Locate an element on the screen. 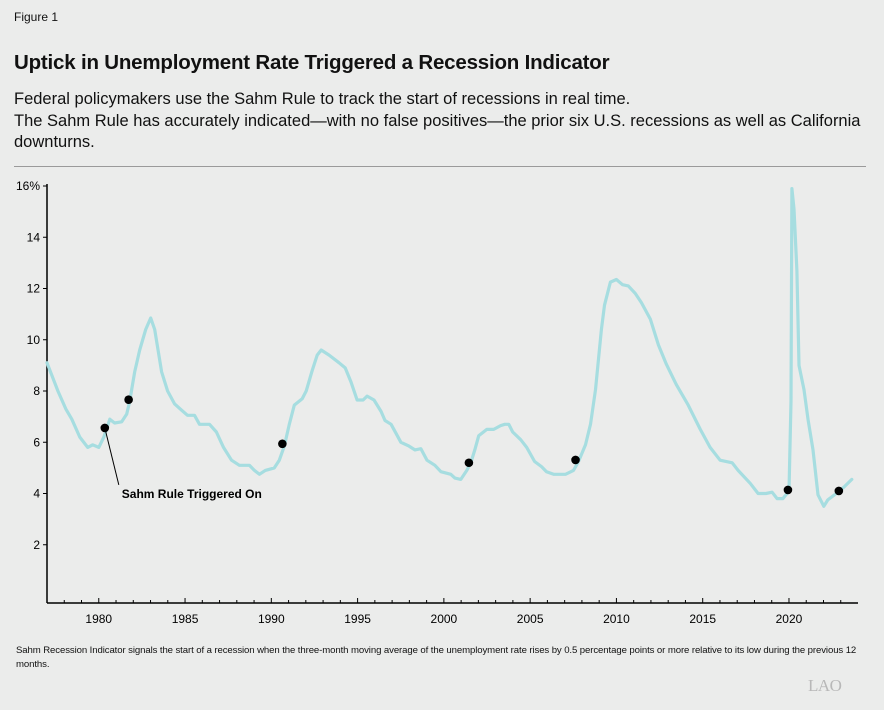 This screenshot has width=884, height=710. y-tick-label: 12 is located at coordinates (34, 289).